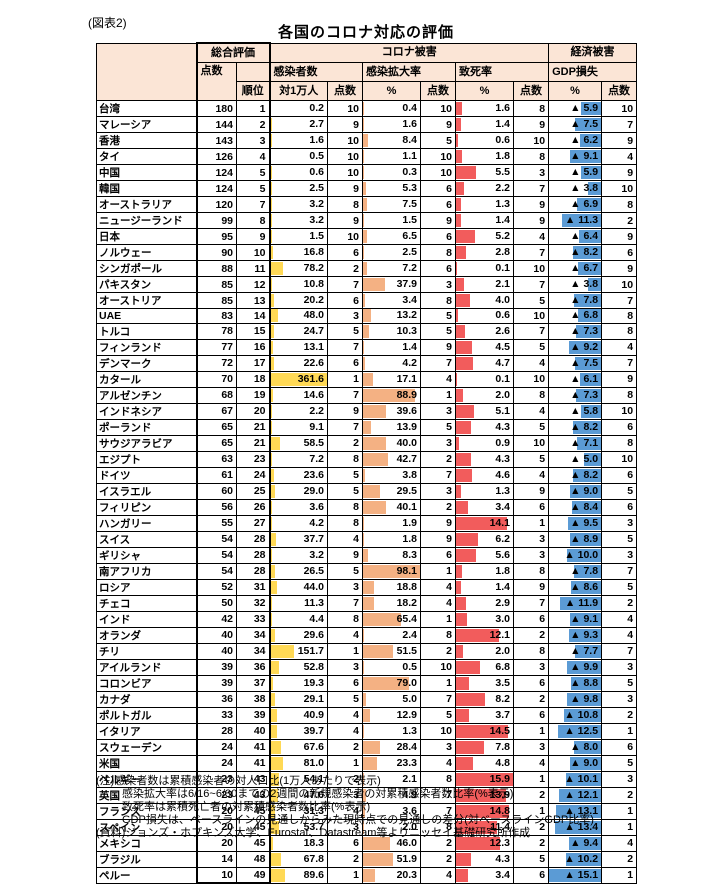 The image size is (720, 884). I want to click on overall-score-cell: 61, so click(217, 475).